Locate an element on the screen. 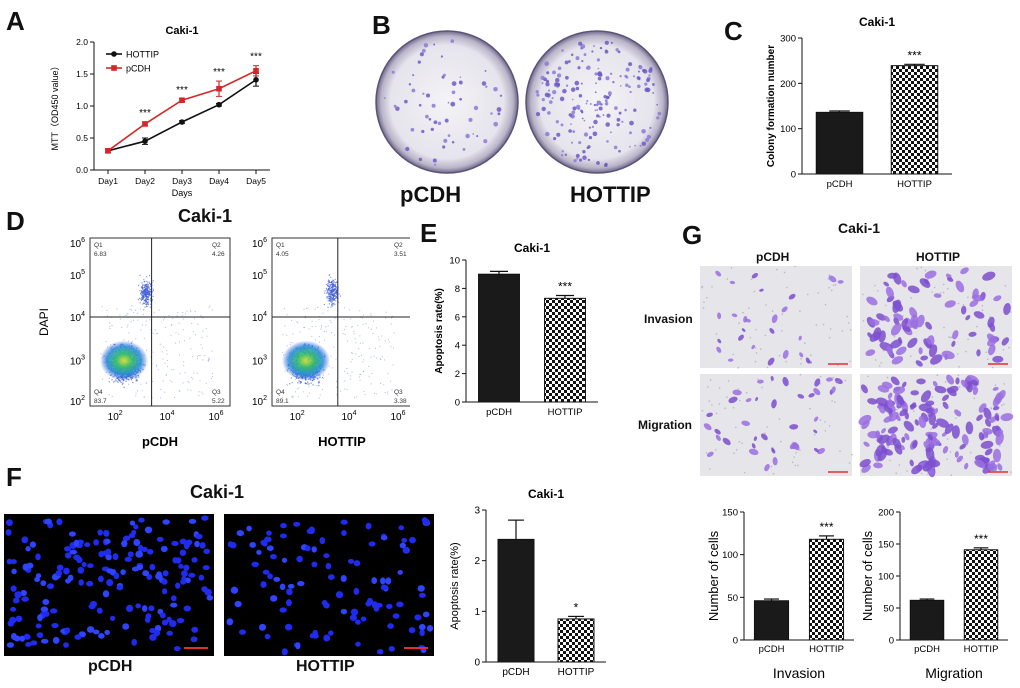  bar-pcdh is located at coordinates (499, 338).